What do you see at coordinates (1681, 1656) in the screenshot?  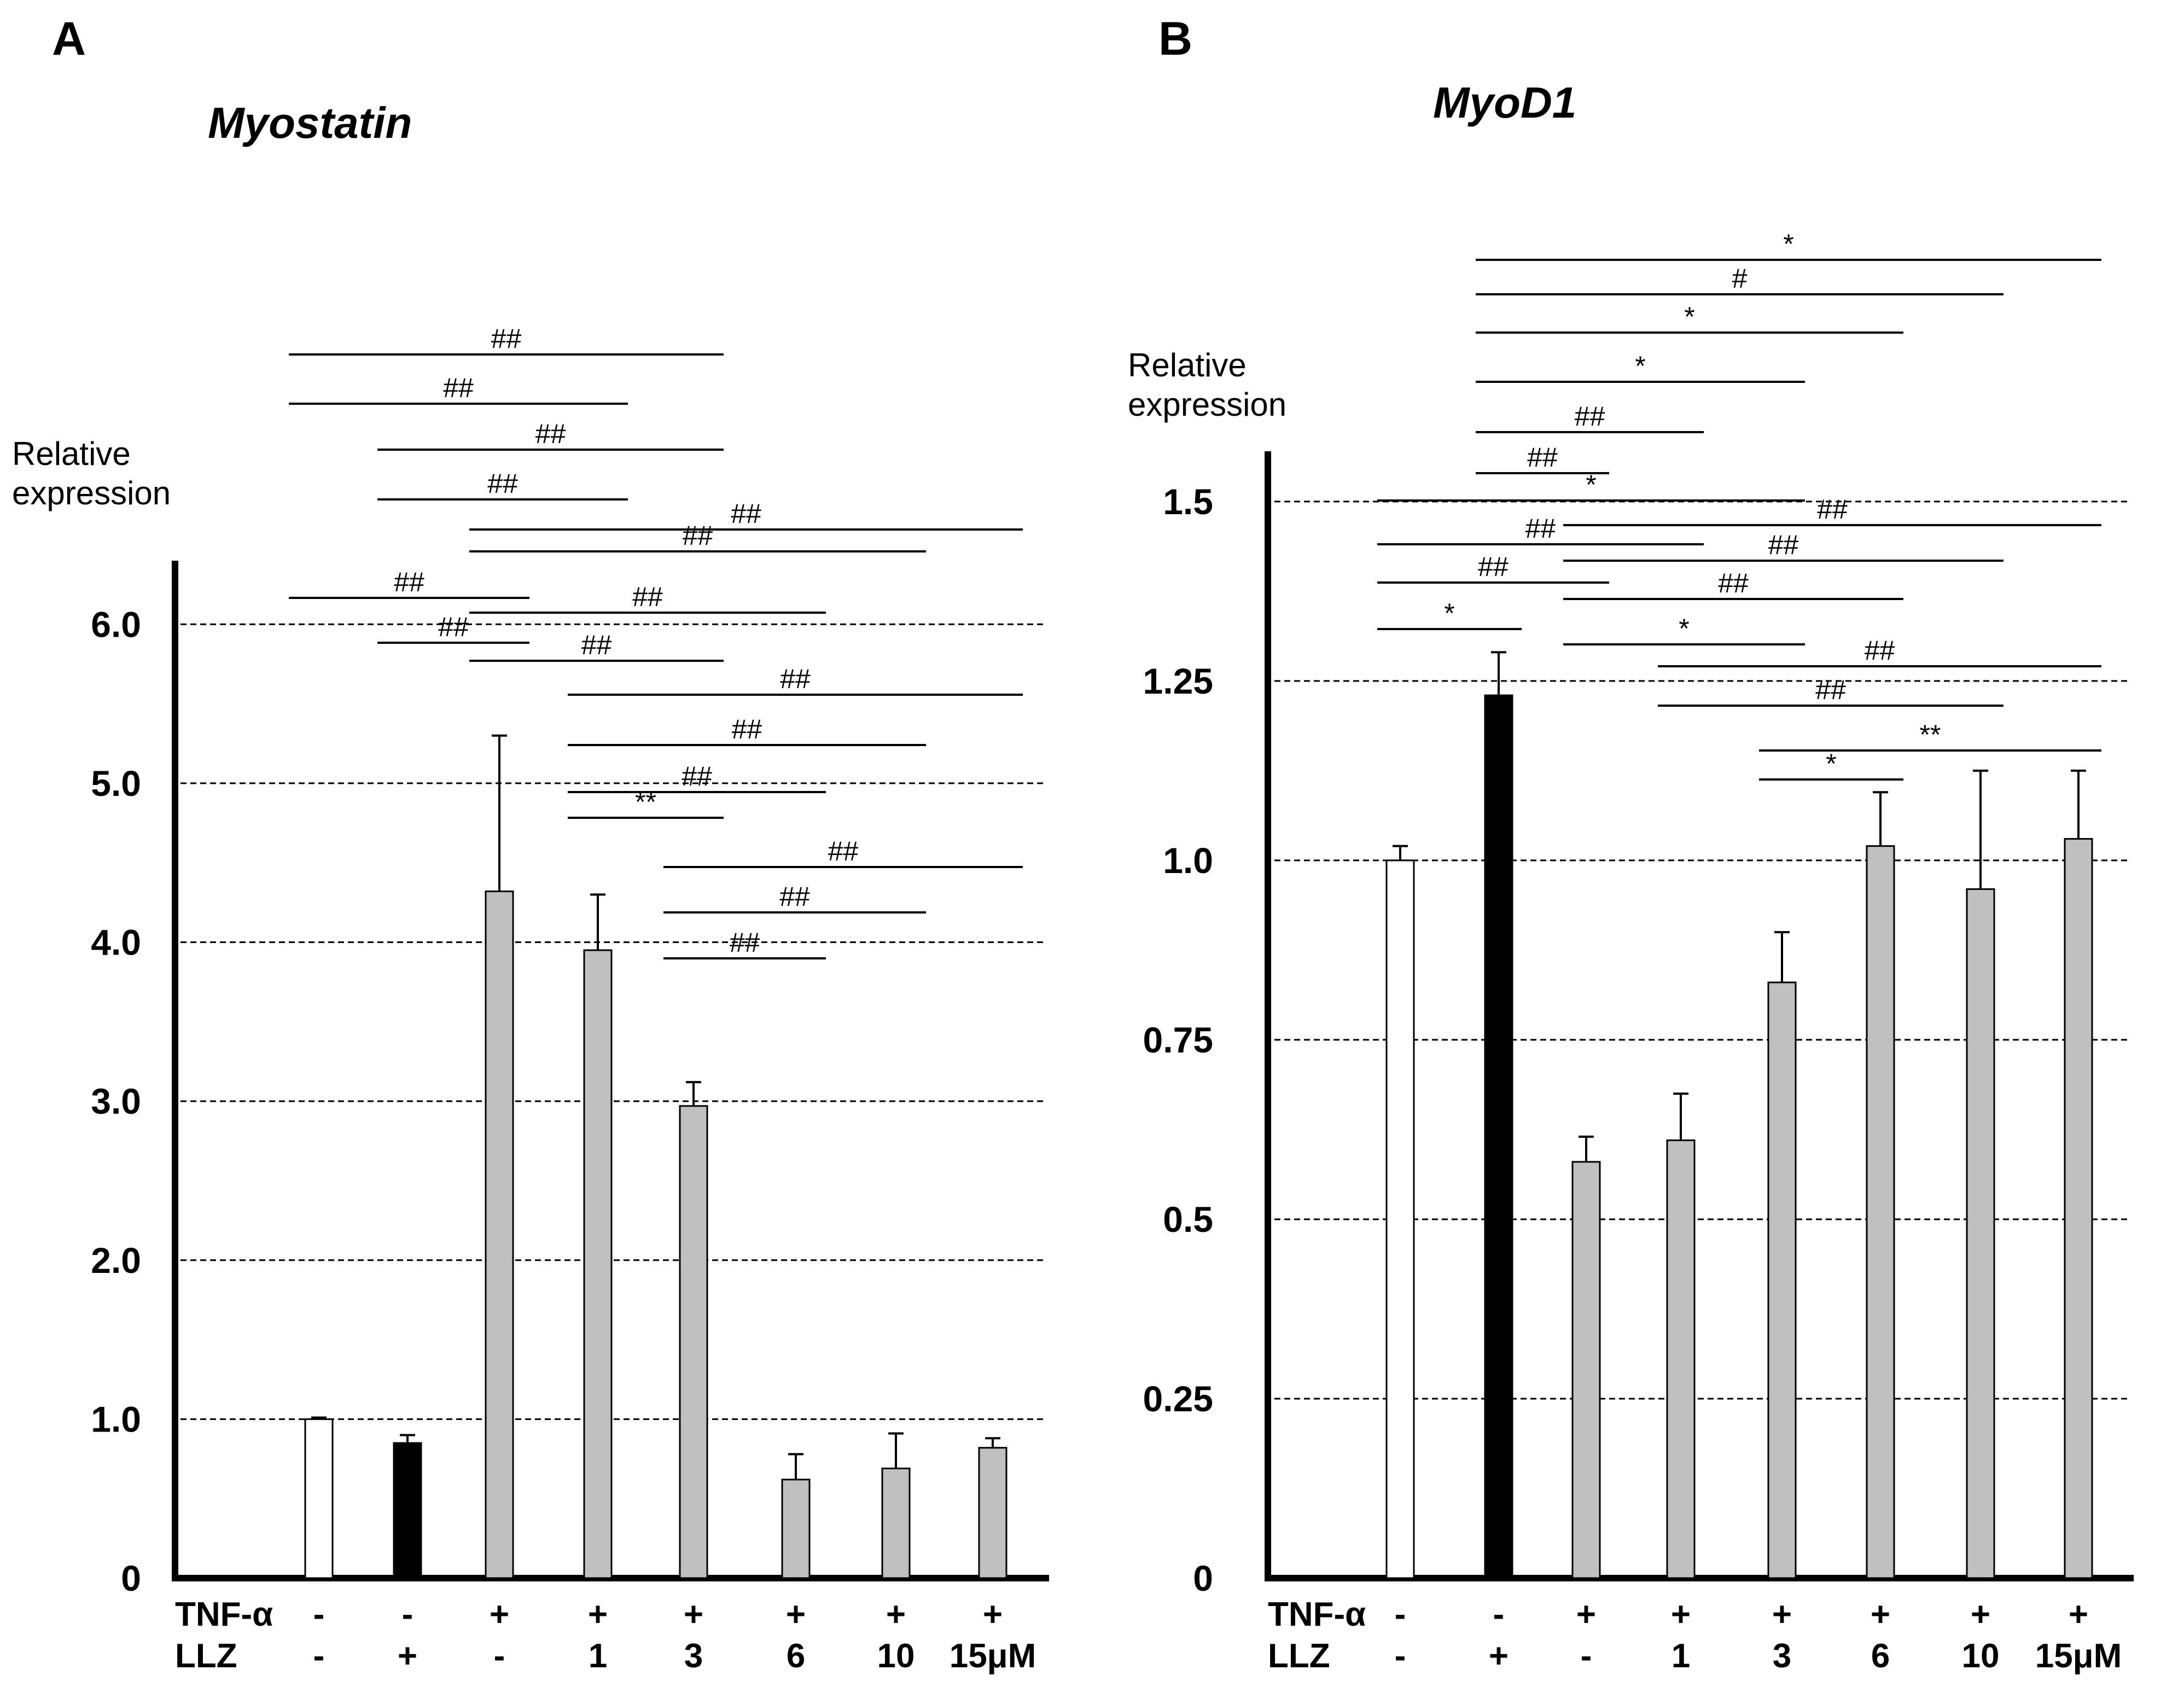 I see `llz-value: 1` at bounding box center [1681, 1656].